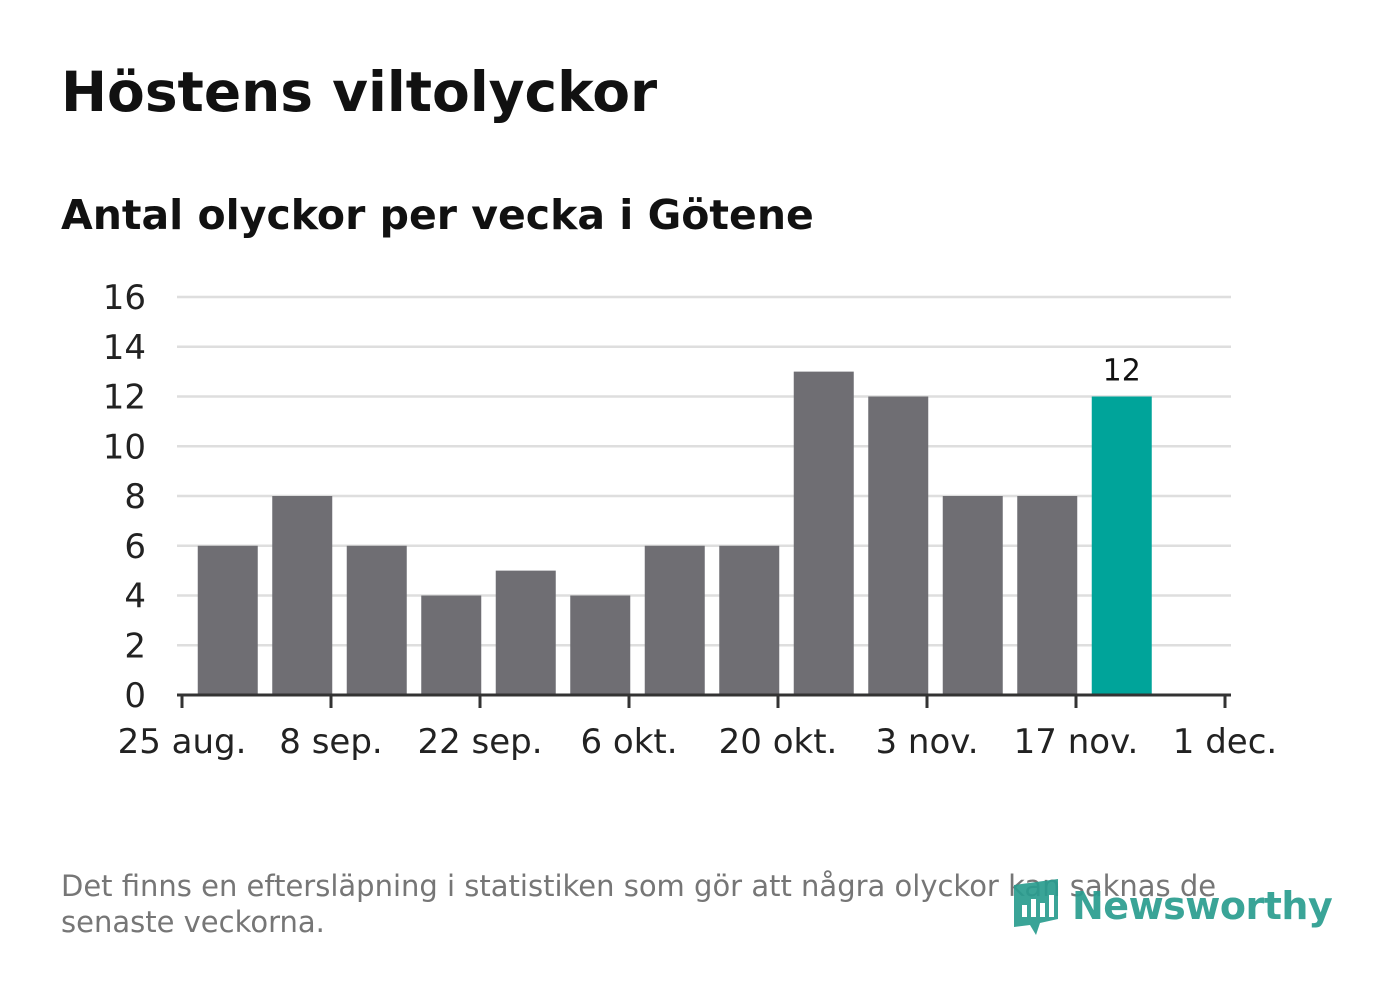 The height and width of the screenshot is (999, 1382). What do you see at coordinates (1076, 742) in the screenshot?
I see `x-tick-label: 17 nov.` at bounding box center [1076, 742].